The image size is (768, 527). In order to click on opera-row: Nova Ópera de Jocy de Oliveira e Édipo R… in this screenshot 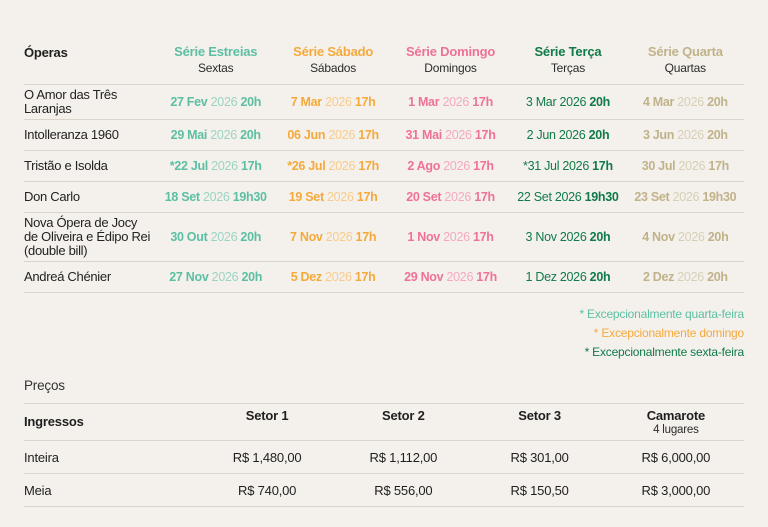, I will do `click(384, 237)`.